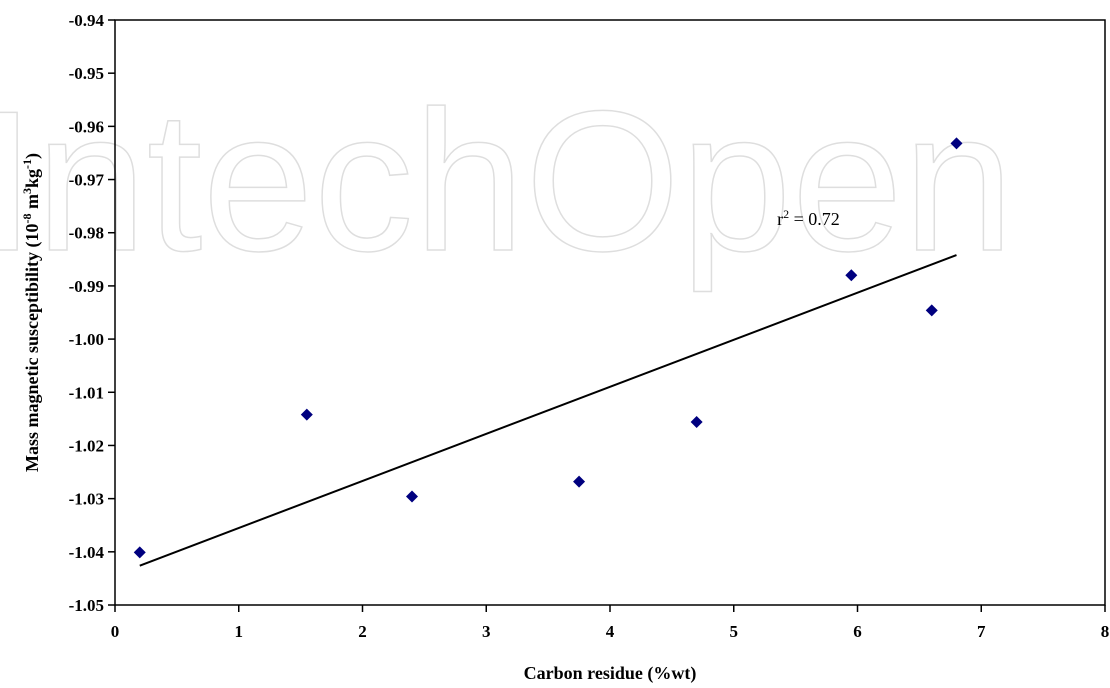 The image size is (1110, 688). What do you see at coordinates (734, 631) in the screenshot?
I see `x-tick-label: 5` at bounding box center [734, 631].